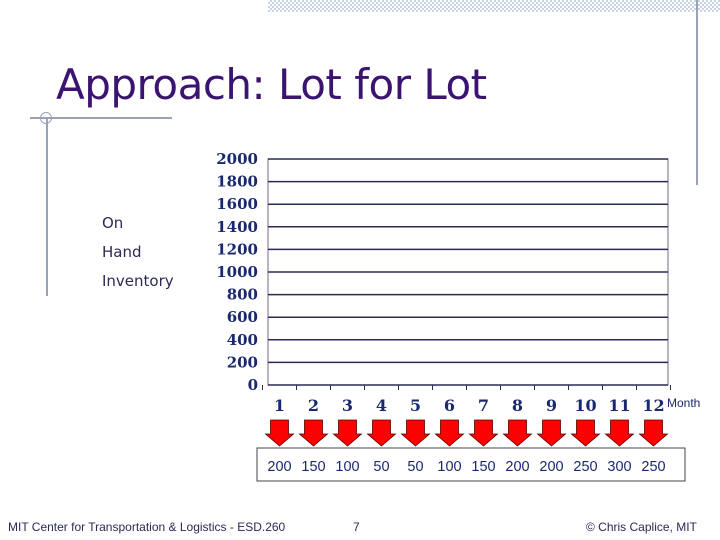 The height and width of the screenshot is (540, 720). Describe the element at coordinates (237, 182) in the screenshot. I see `y-tick-label: 1800` at that location.